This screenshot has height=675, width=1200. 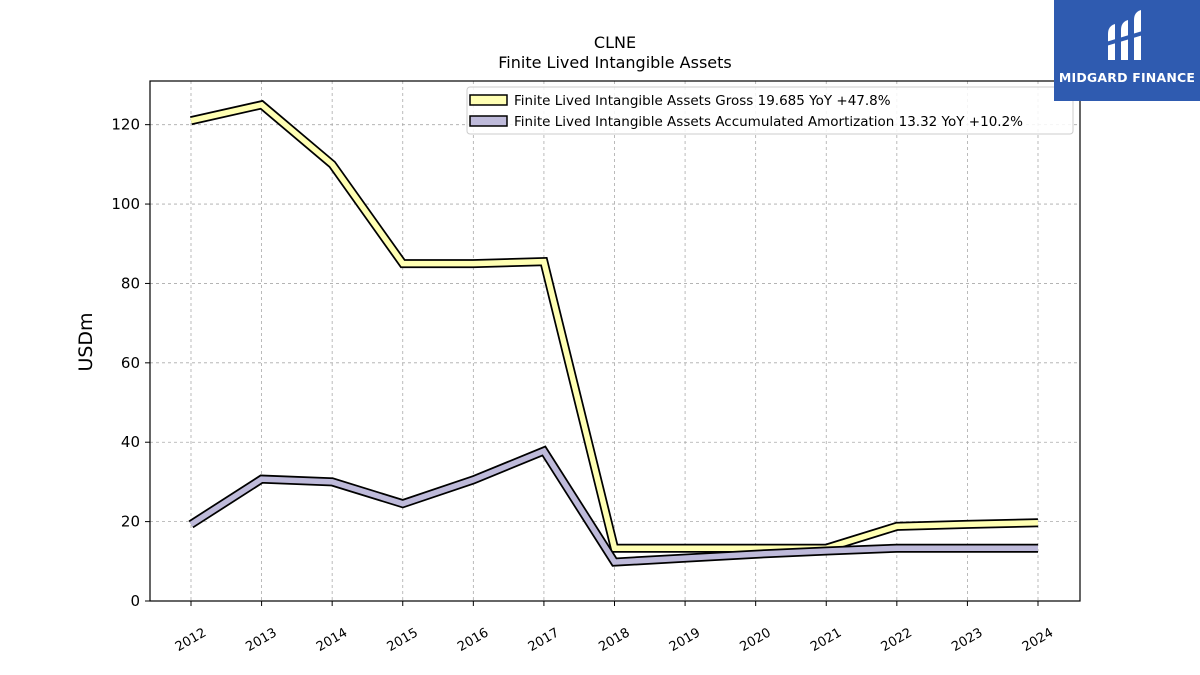 What do you see at coordinates (130, 363) in the screenshot?
I see `y-tick-label: 60` at bounding box center [130, 363].